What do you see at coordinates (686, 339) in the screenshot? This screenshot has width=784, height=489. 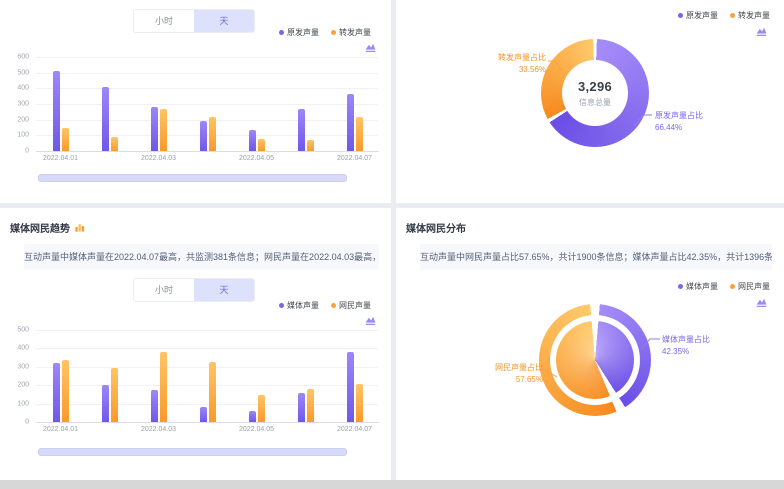 I see `slice-label-title: 媒体声量占比` at bounding box center [686, 339].